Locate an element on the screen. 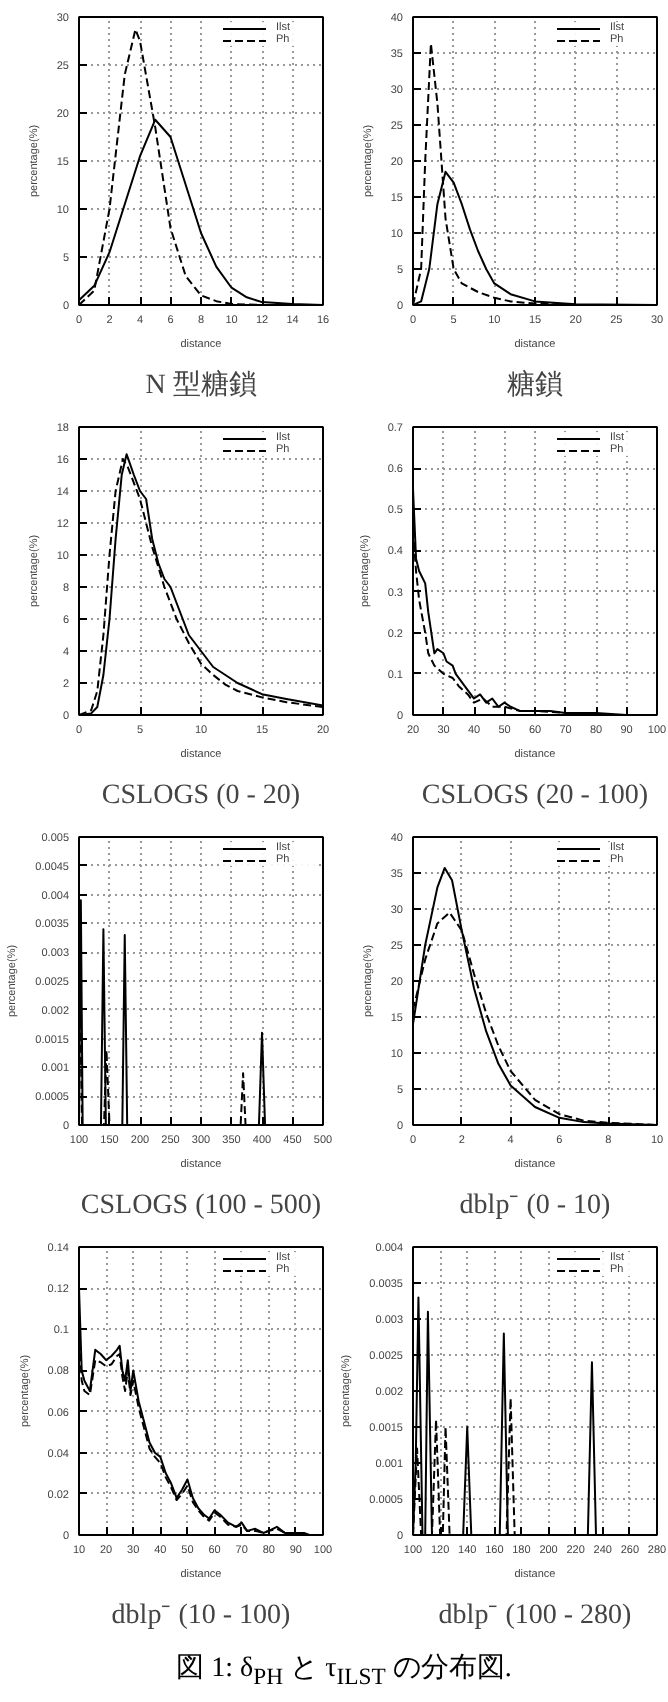  text: CSLOGS (100 - 500) is located at coordinates (201, 1206).